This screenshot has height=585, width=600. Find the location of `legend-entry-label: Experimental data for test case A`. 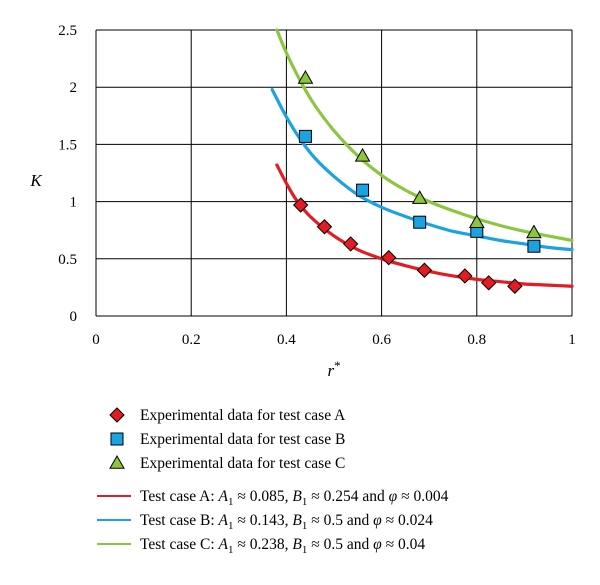

legend-entry-label: Experimental data for test case A is located at coordinates (243, 415).